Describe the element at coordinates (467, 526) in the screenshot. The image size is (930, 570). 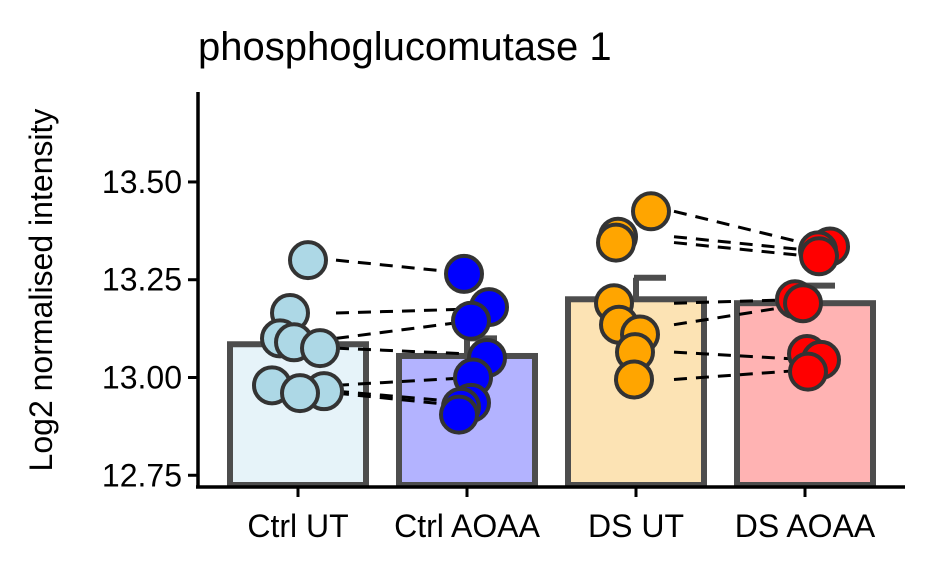
I see `x-tick-label: Ctrl AOAA` at that location.